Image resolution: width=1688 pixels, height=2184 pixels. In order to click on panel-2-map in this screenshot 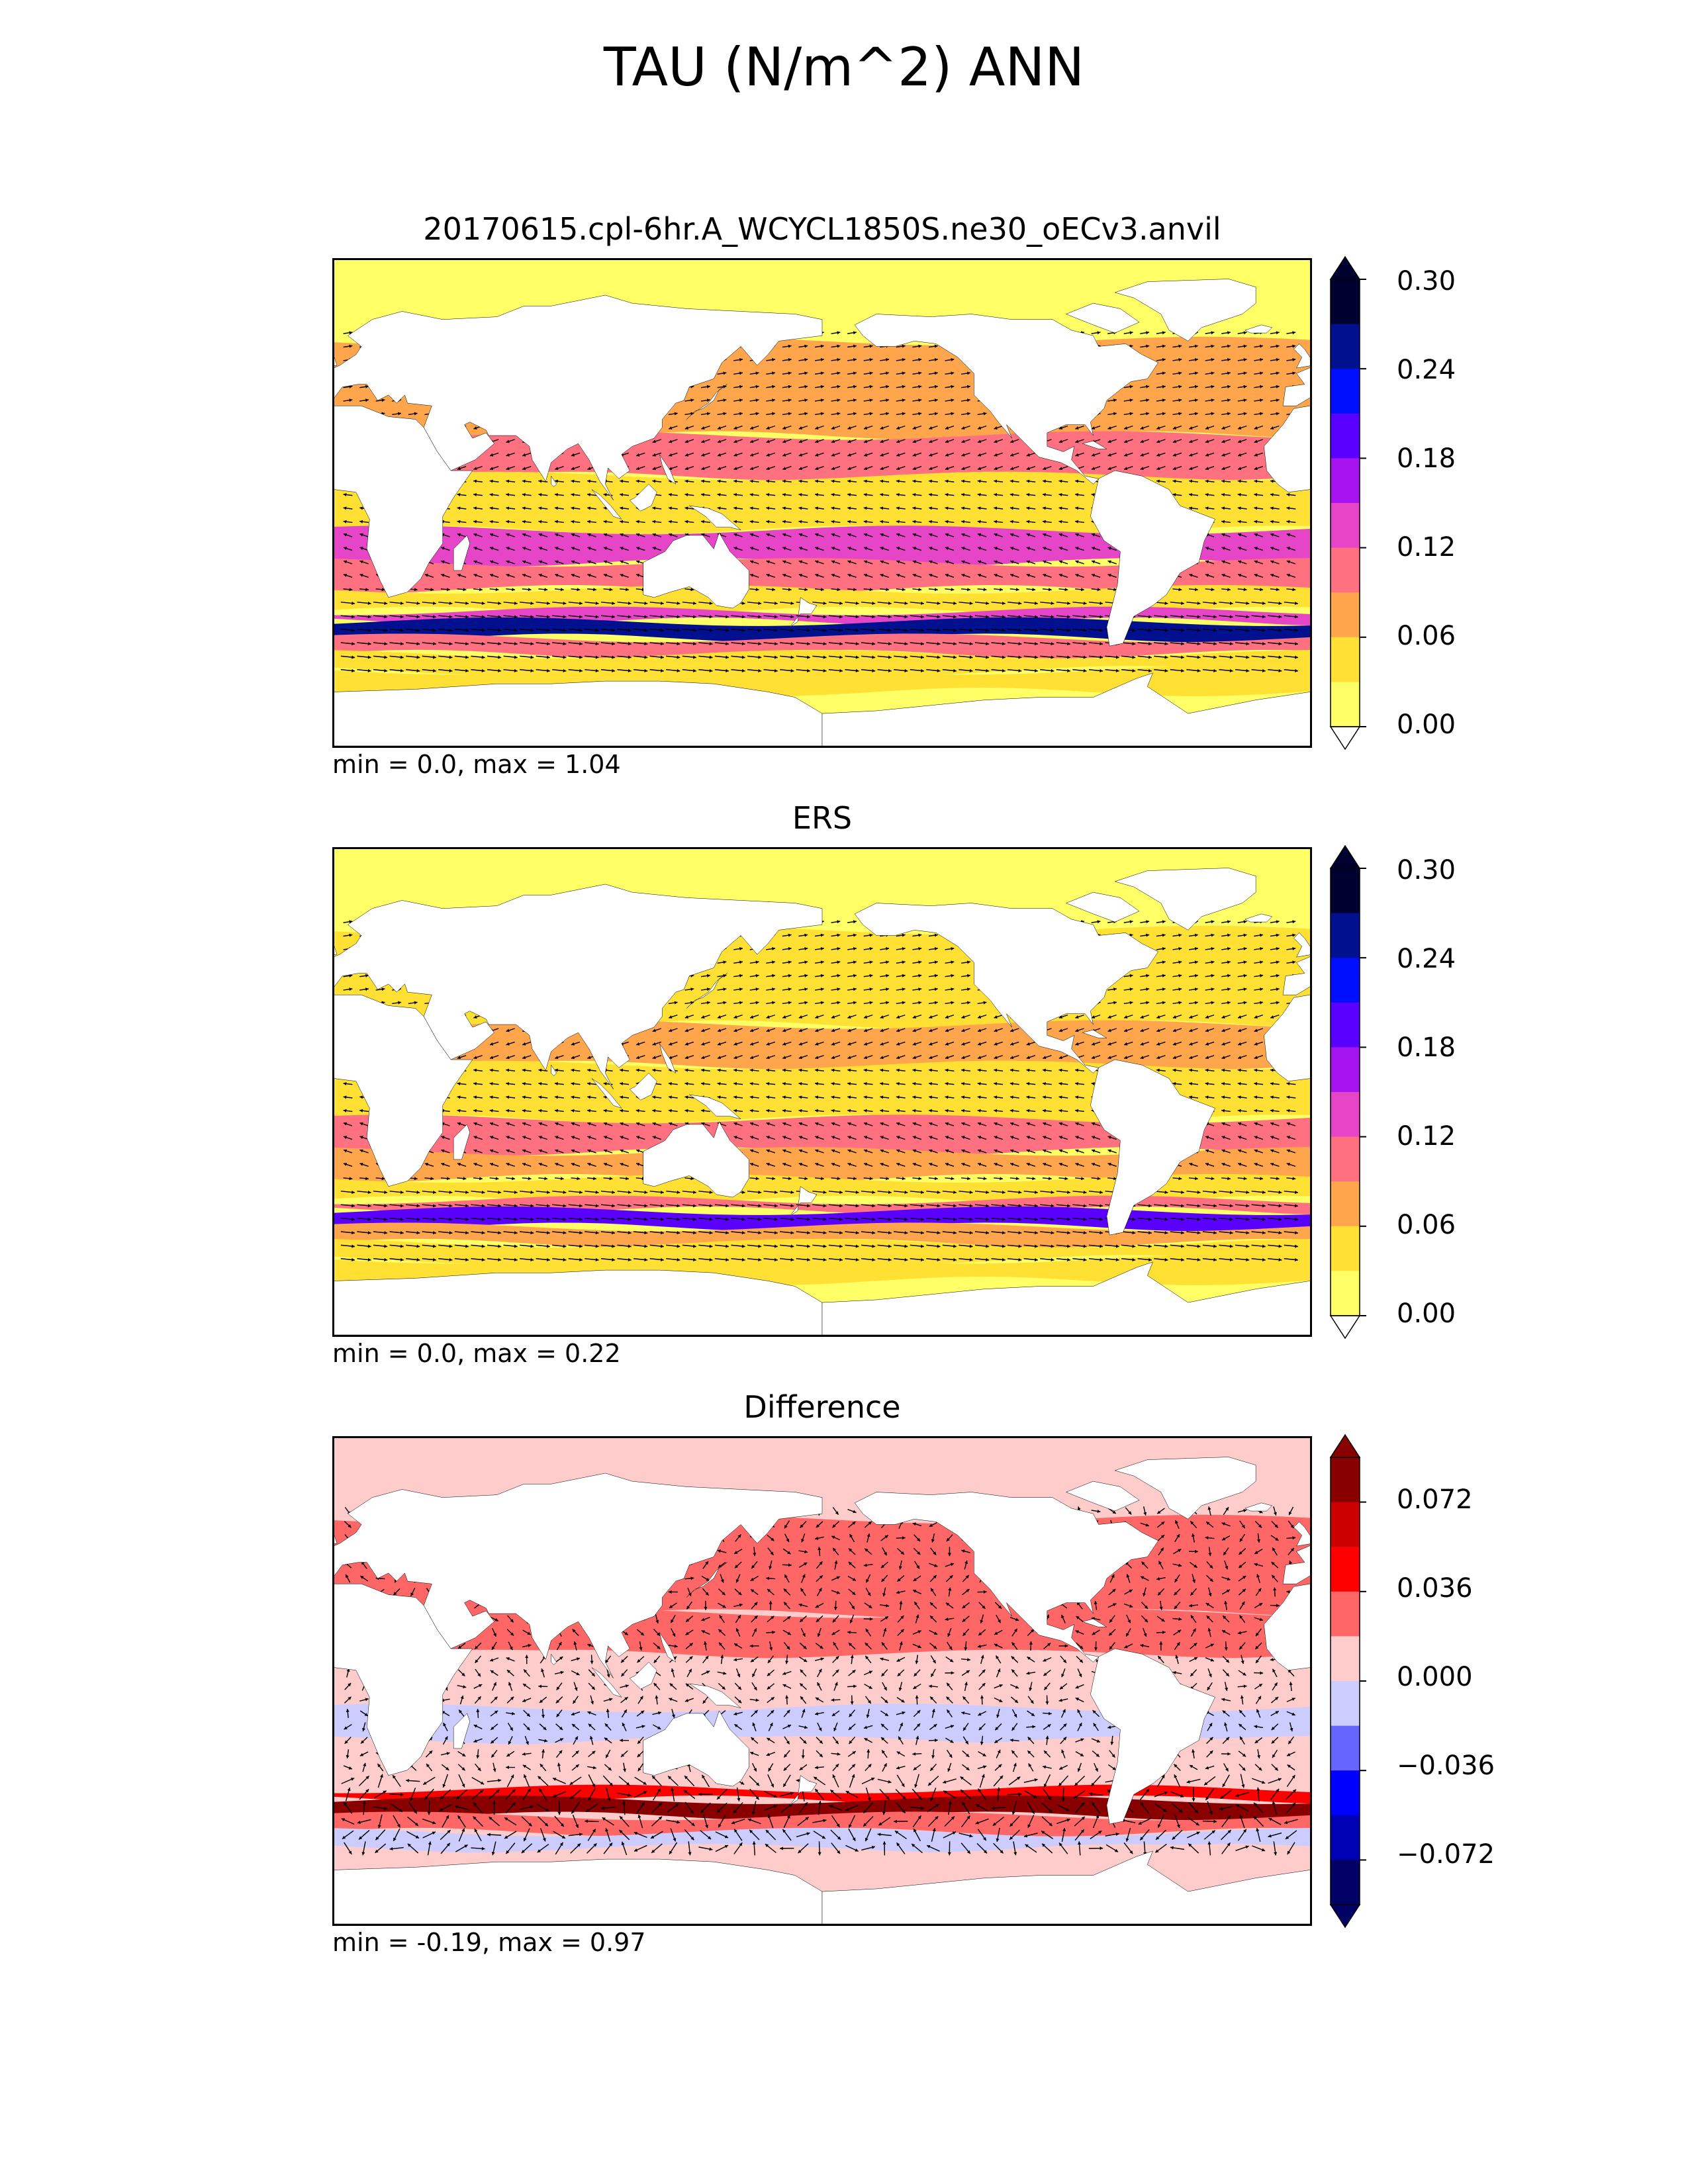, I will do `click(822, 1092)`.